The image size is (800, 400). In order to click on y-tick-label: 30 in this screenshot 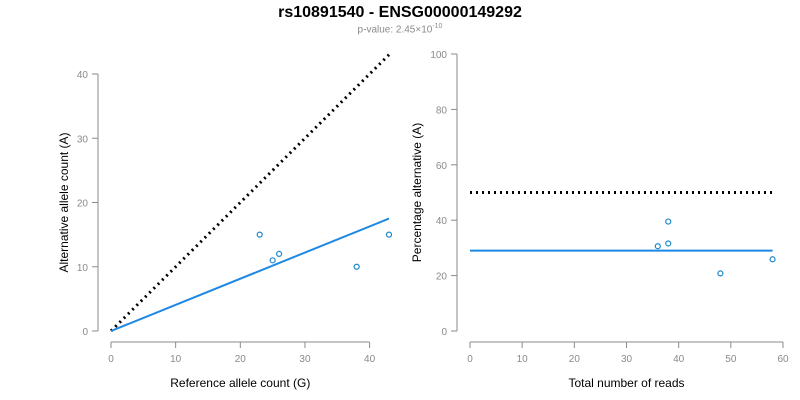, I will do `click(83, 139)`.